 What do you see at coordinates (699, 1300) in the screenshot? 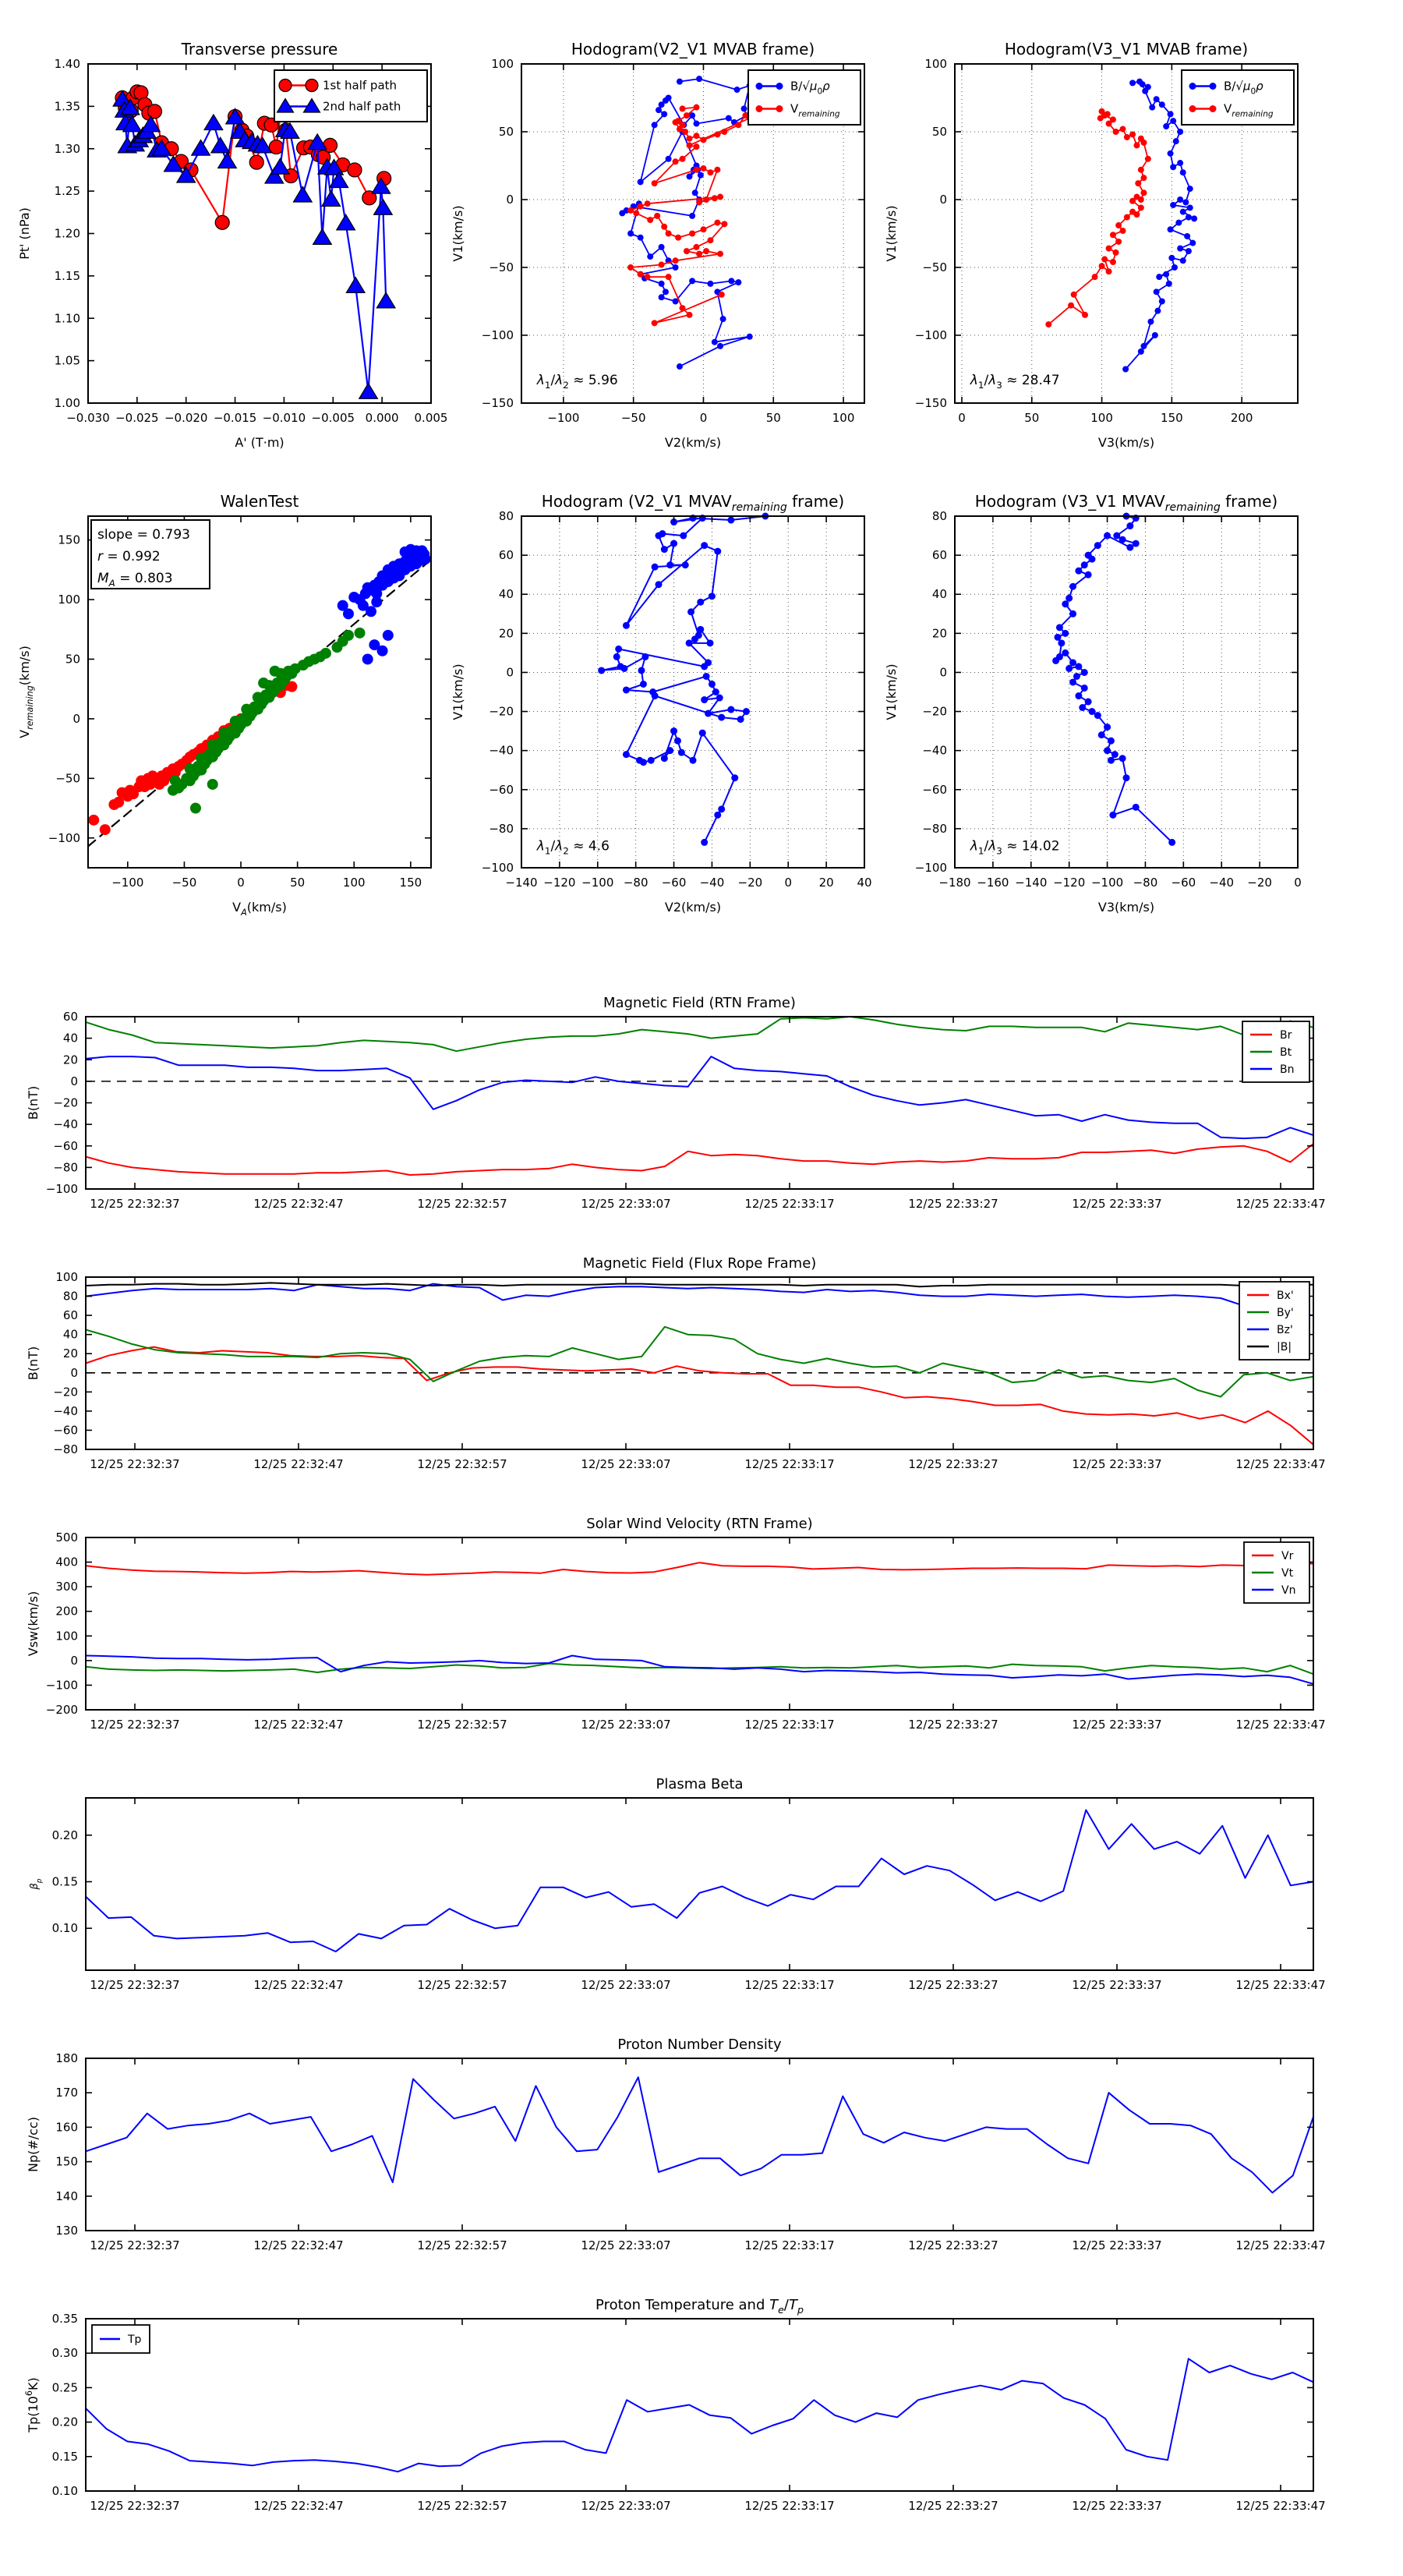
I see `mag-fluxrope-series-bz-` at bounding box center [699, 1300].